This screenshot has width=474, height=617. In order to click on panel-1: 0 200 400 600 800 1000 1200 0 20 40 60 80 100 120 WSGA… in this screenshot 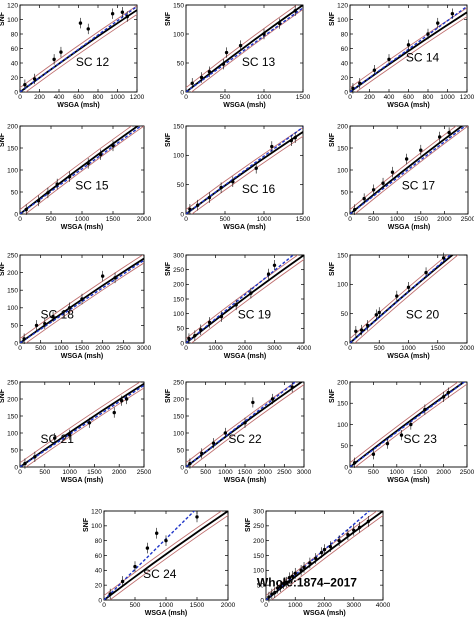, I will do `click(72, 55)`.